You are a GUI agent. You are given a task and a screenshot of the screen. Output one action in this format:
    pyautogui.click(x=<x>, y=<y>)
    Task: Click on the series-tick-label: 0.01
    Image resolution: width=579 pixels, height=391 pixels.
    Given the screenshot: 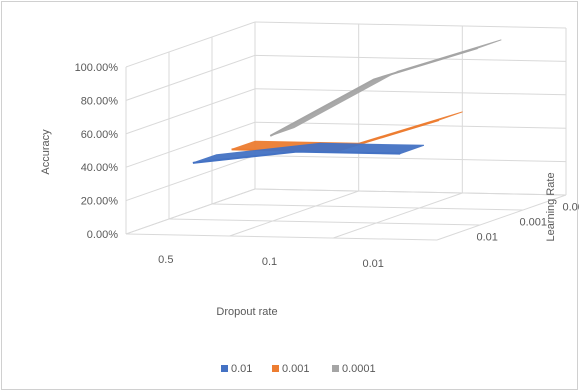 What is the action you would take?
    pyautogui.click(x=487, y=238)
    